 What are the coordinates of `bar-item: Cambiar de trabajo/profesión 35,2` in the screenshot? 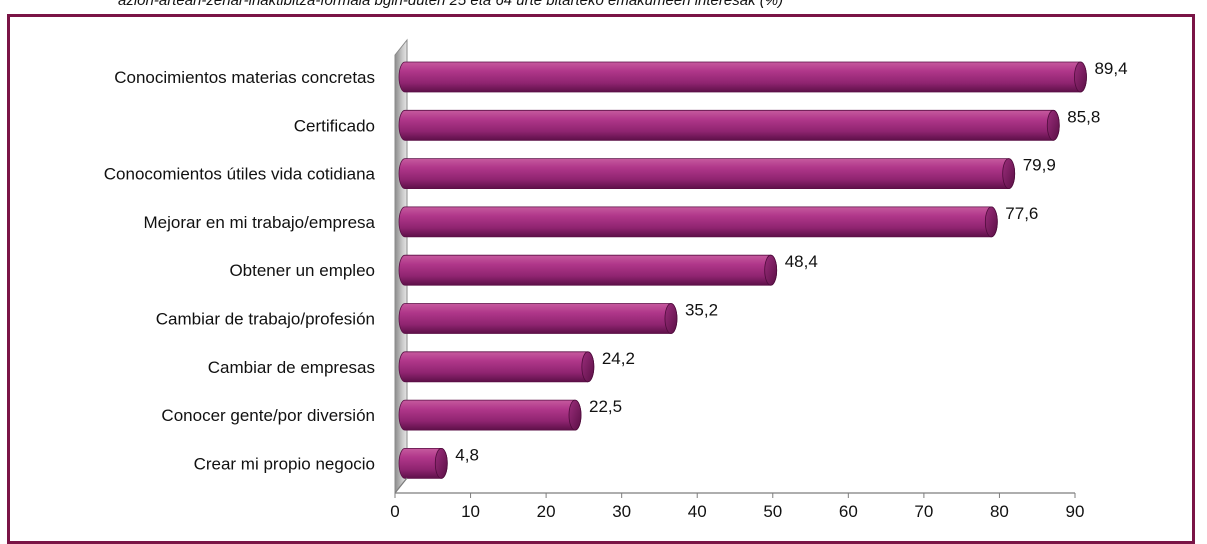 It's located at (437, 317).